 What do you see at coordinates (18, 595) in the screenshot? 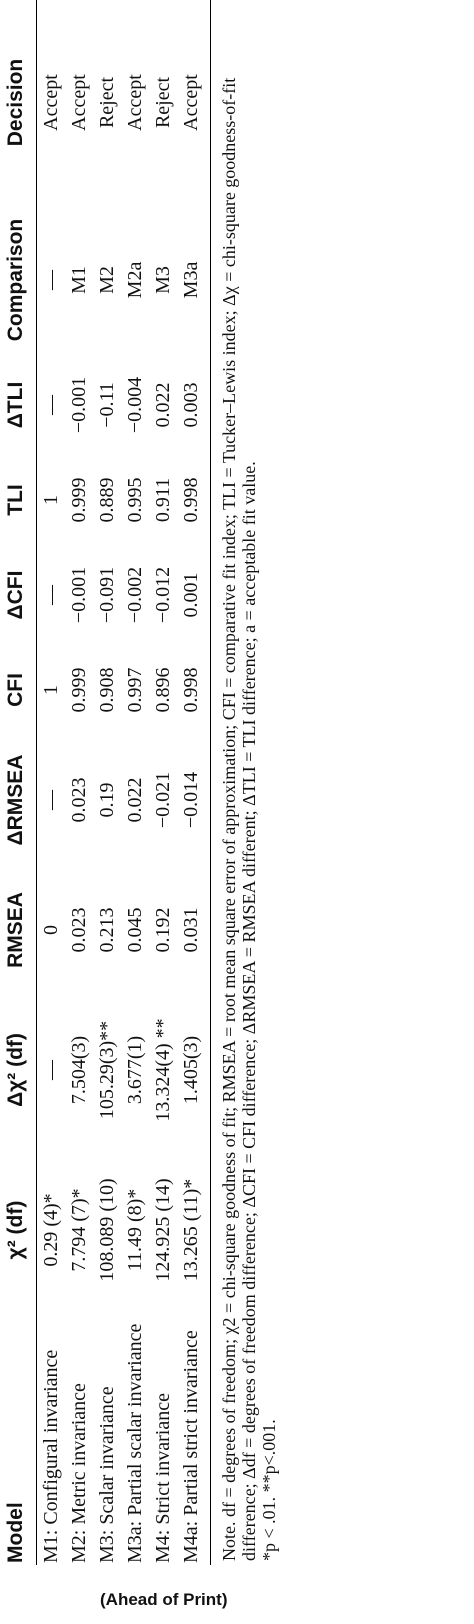
I see `header-cell: ΔCFI` at bounding box center [18, 595].